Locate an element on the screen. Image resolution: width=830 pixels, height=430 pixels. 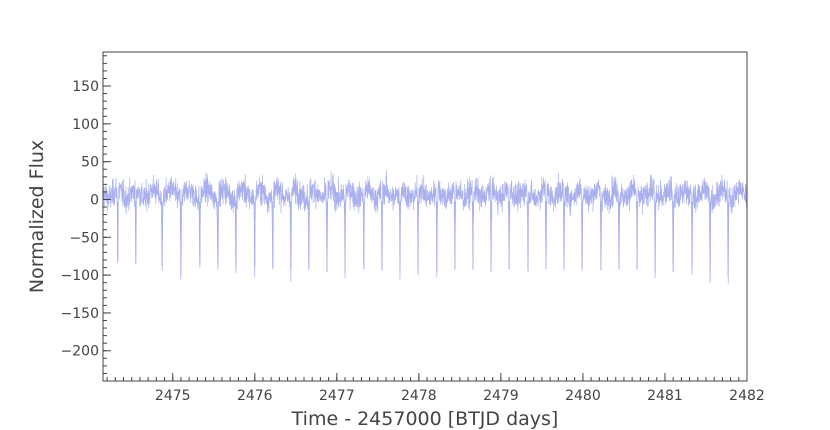
y-tick-label: 0 is located at coordinates (94, 200).